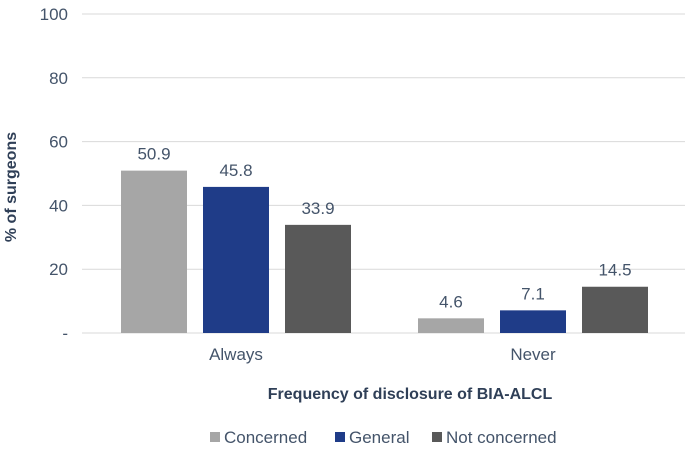 This screenshot has width=685, height=453. Describe the element at coordinates (379, 437) in the screenshot. I see `legend-label: General` at that location.